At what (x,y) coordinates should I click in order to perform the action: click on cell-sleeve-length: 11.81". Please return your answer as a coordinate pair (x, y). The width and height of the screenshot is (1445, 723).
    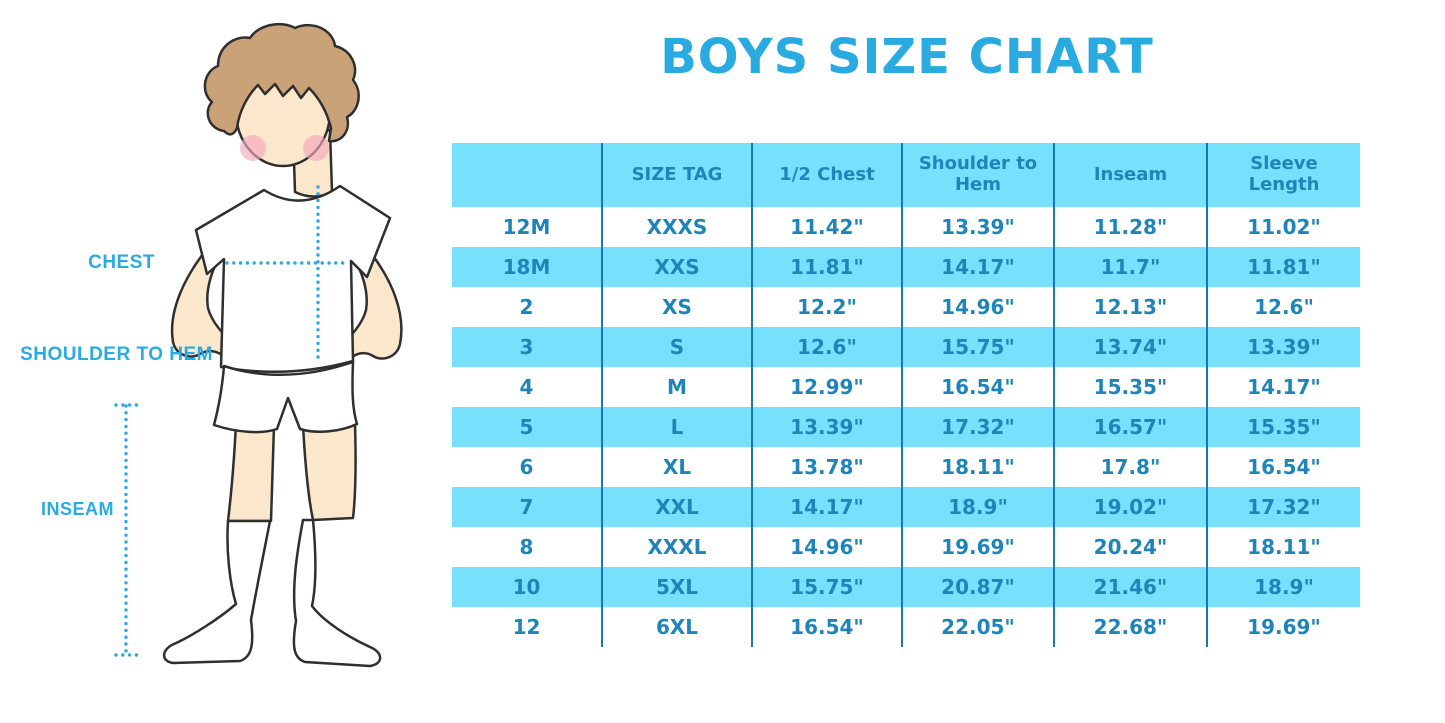
    Looking at the image, I should click on (1283, 267).